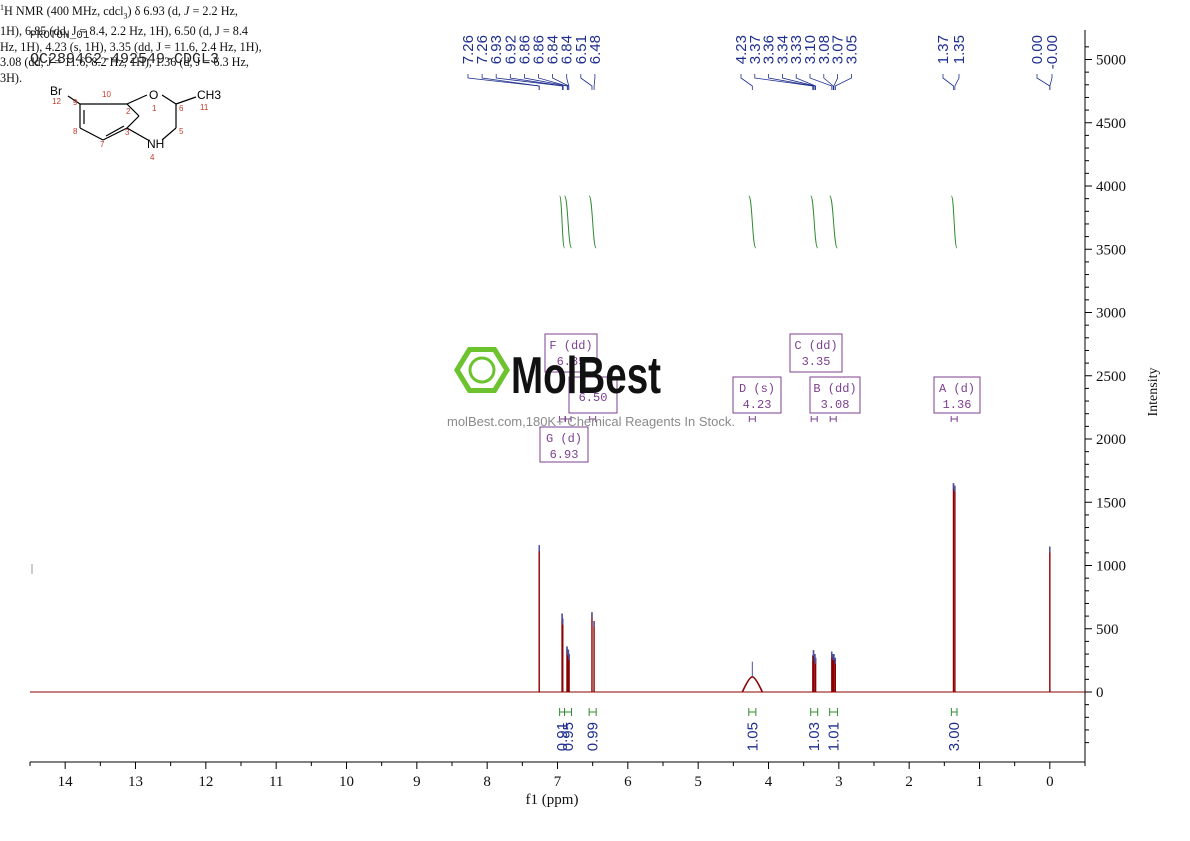 This screenshot has width=1190, height=841. Describe the element at coordinates (581, 49) in the screenshot. I see `peak-label: 6.51` at that location.